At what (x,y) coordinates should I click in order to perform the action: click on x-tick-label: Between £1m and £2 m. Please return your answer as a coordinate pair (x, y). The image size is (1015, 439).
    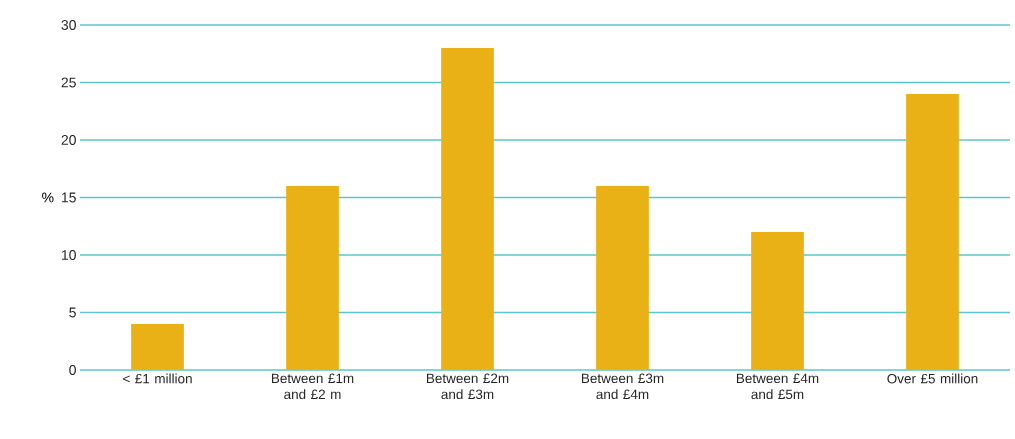
    Looking at the image, I should click on (312, 386).